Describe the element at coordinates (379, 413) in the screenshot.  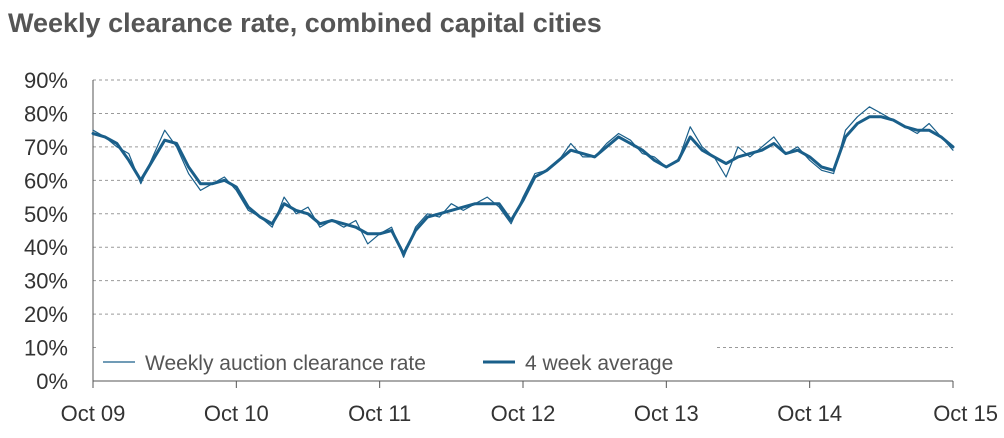
I see `x-tick-label: Oct 11` at that location.